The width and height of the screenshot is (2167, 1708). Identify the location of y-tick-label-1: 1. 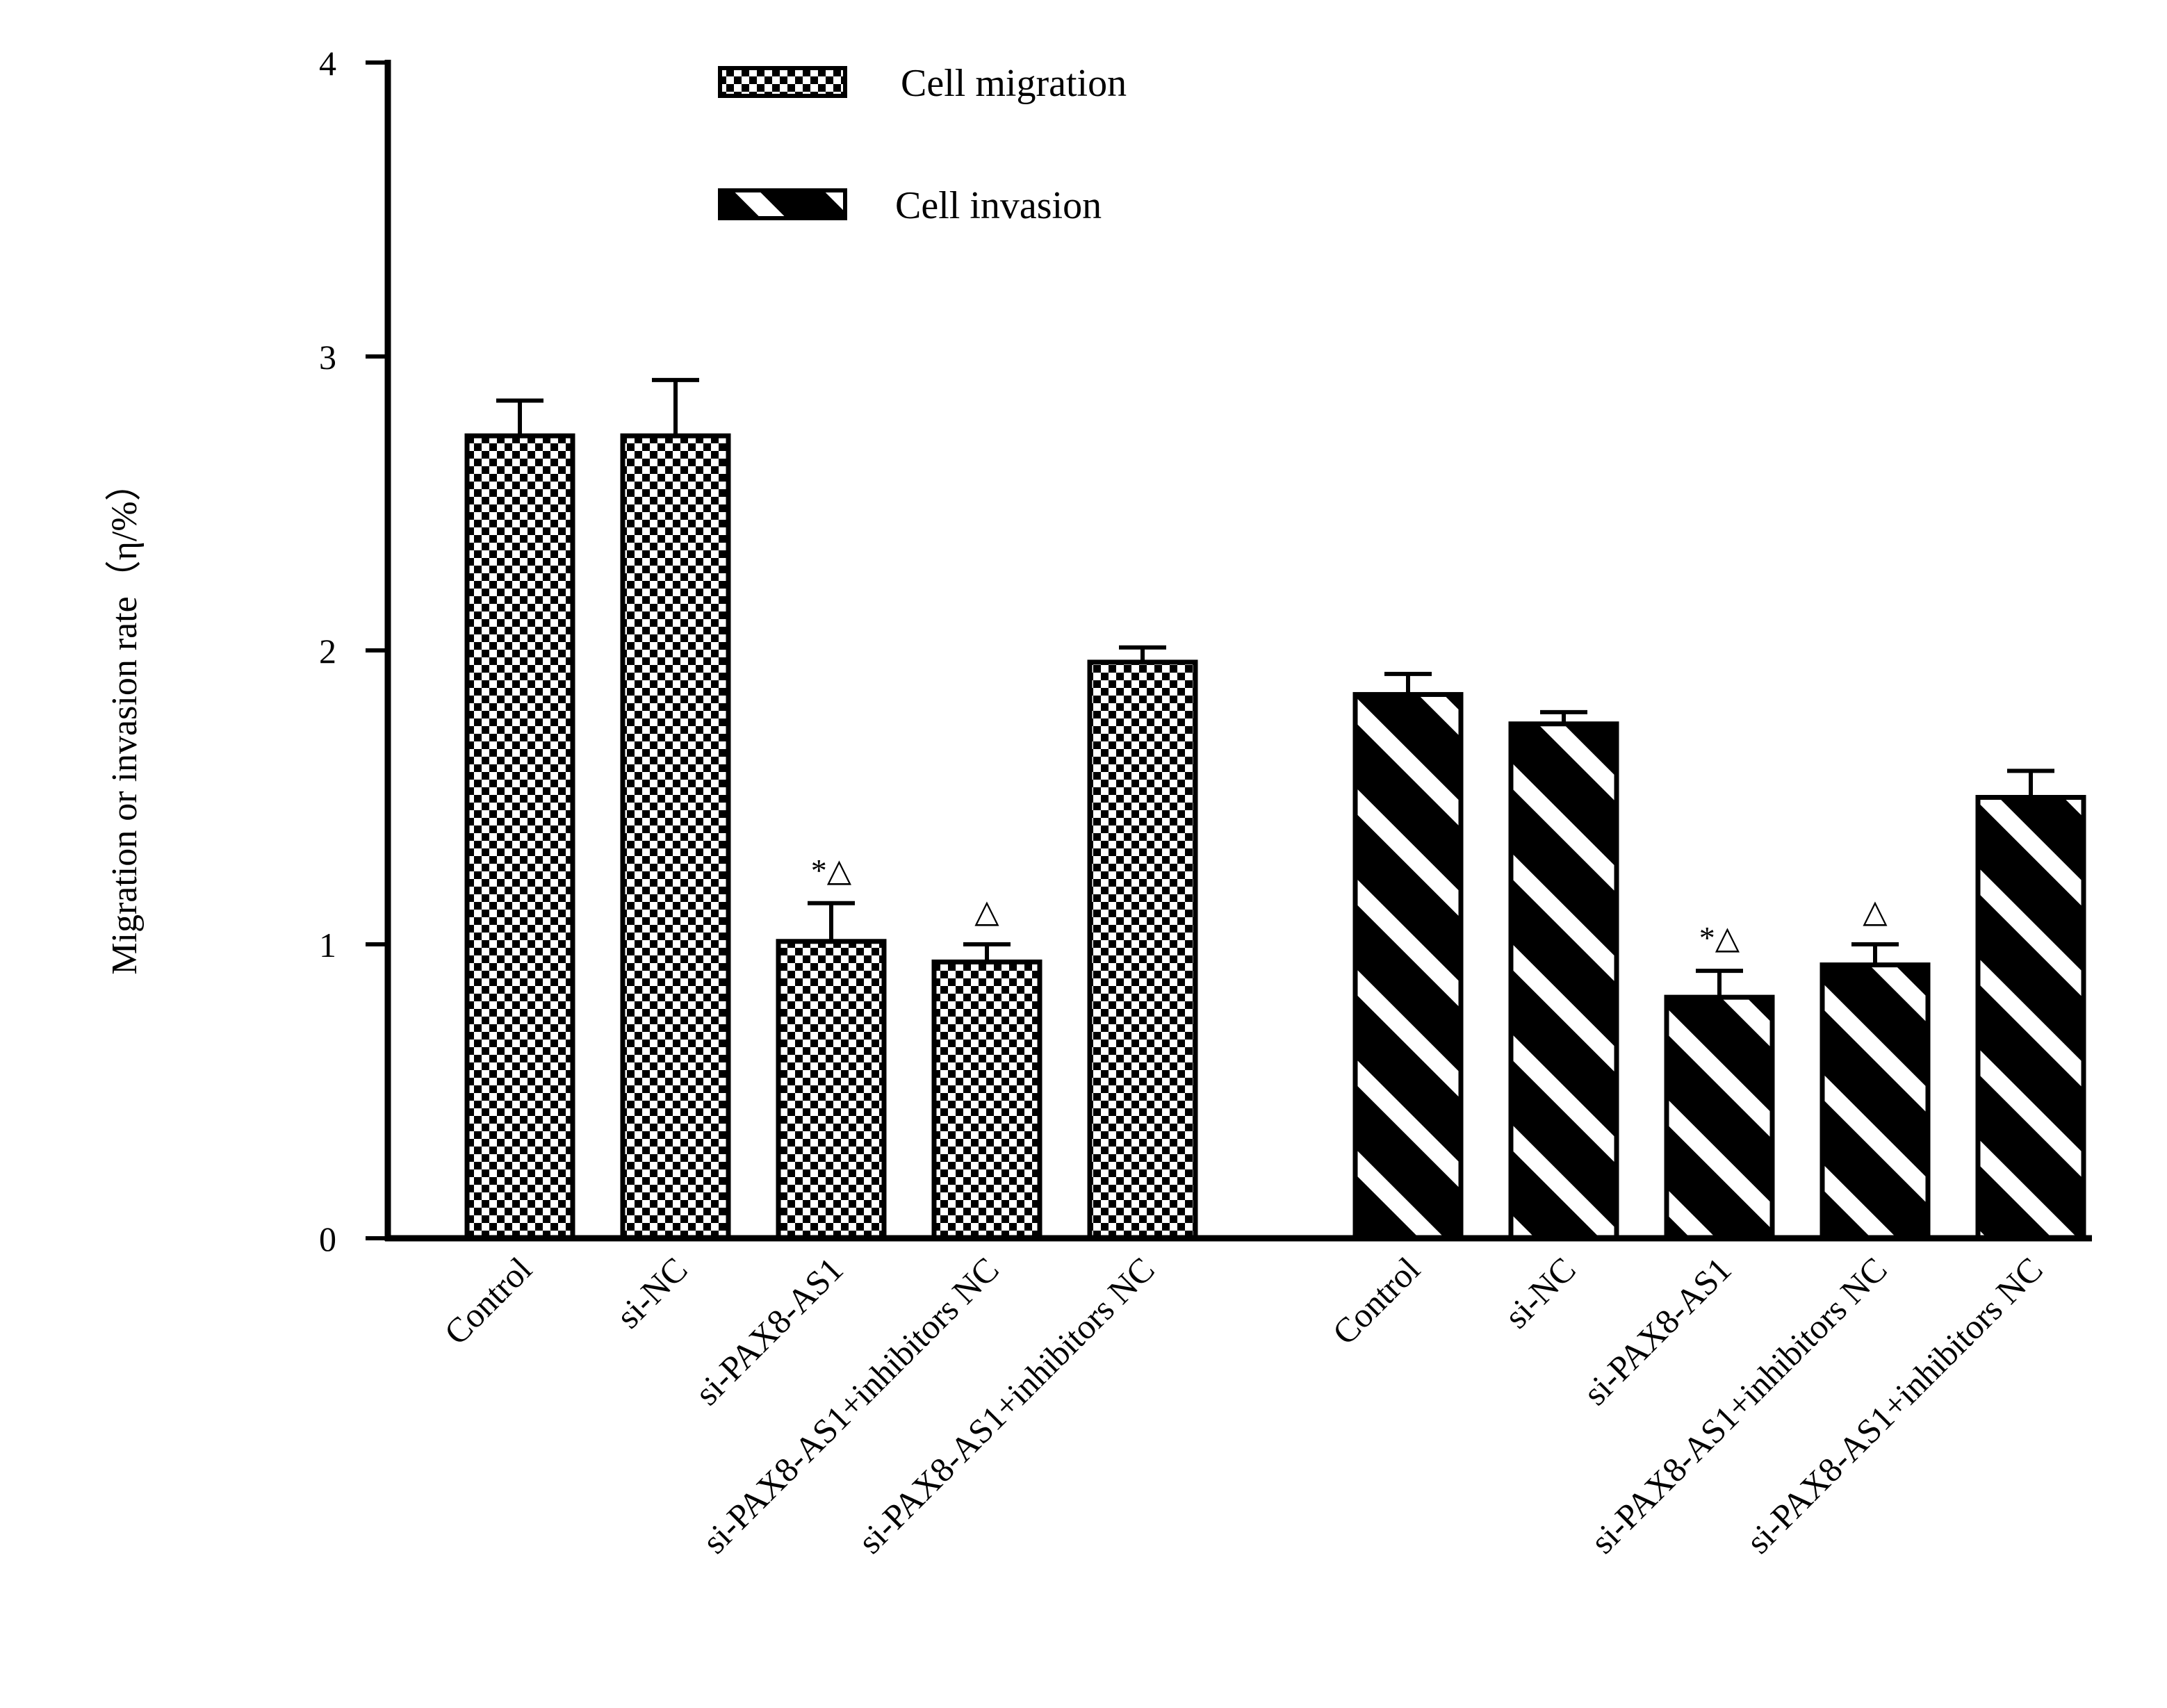
(327, 945).